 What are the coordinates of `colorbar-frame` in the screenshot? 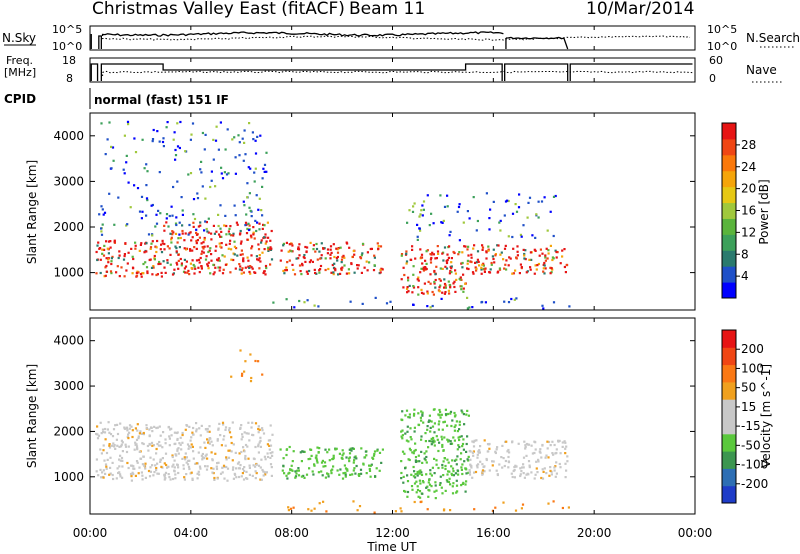 It's located at (729, 416).